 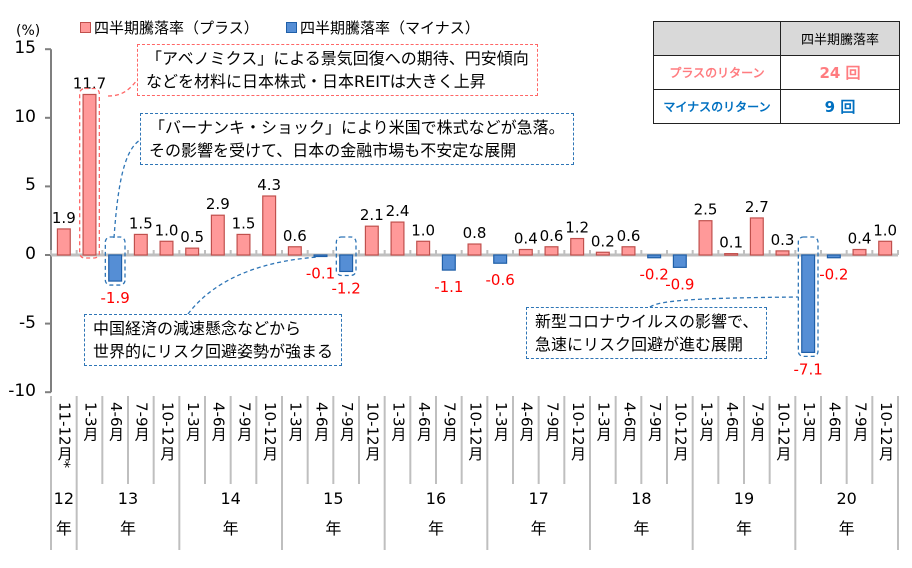 I want to click on legend-swatch-negative, so click(x=291, y=27).